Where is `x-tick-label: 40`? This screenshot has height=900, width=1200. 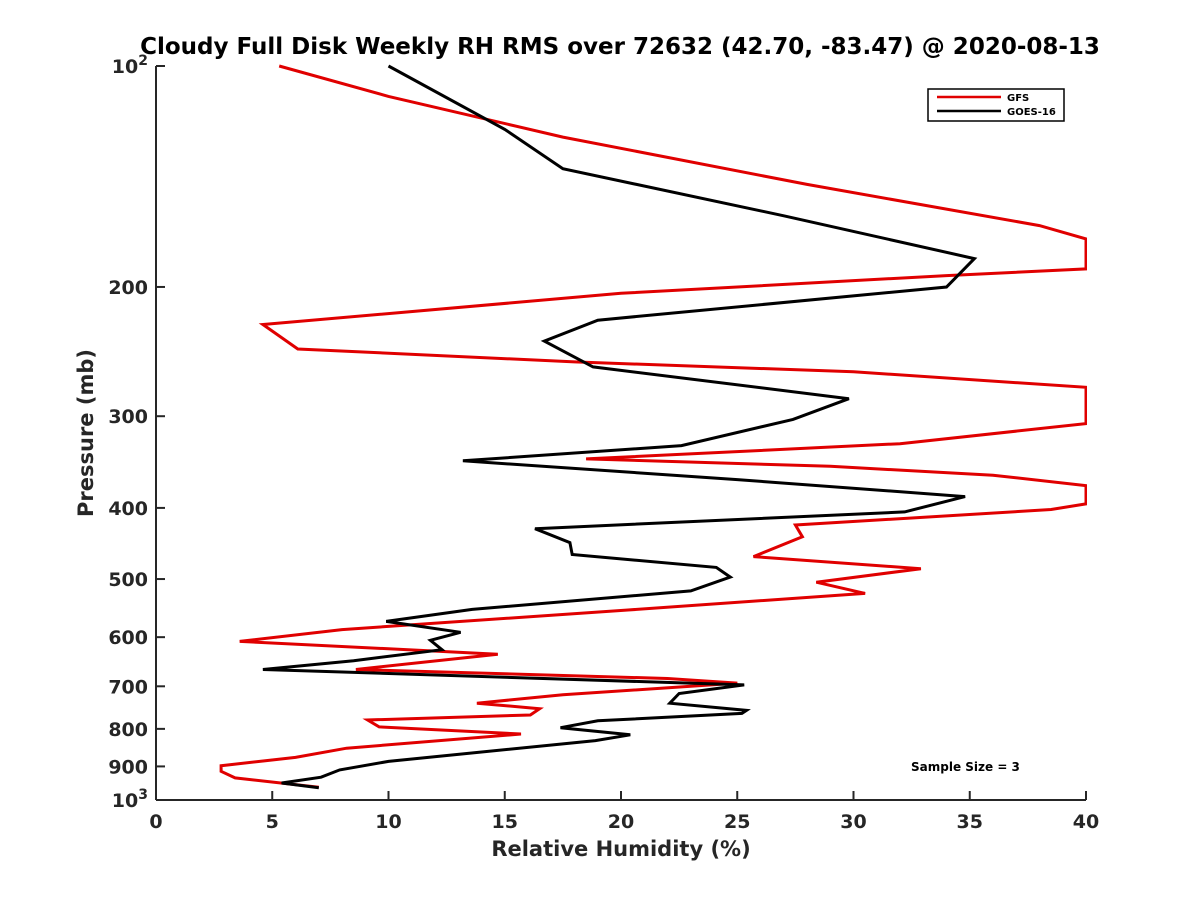 x-tick-label: 40 is located at coordinates (1086, 822).